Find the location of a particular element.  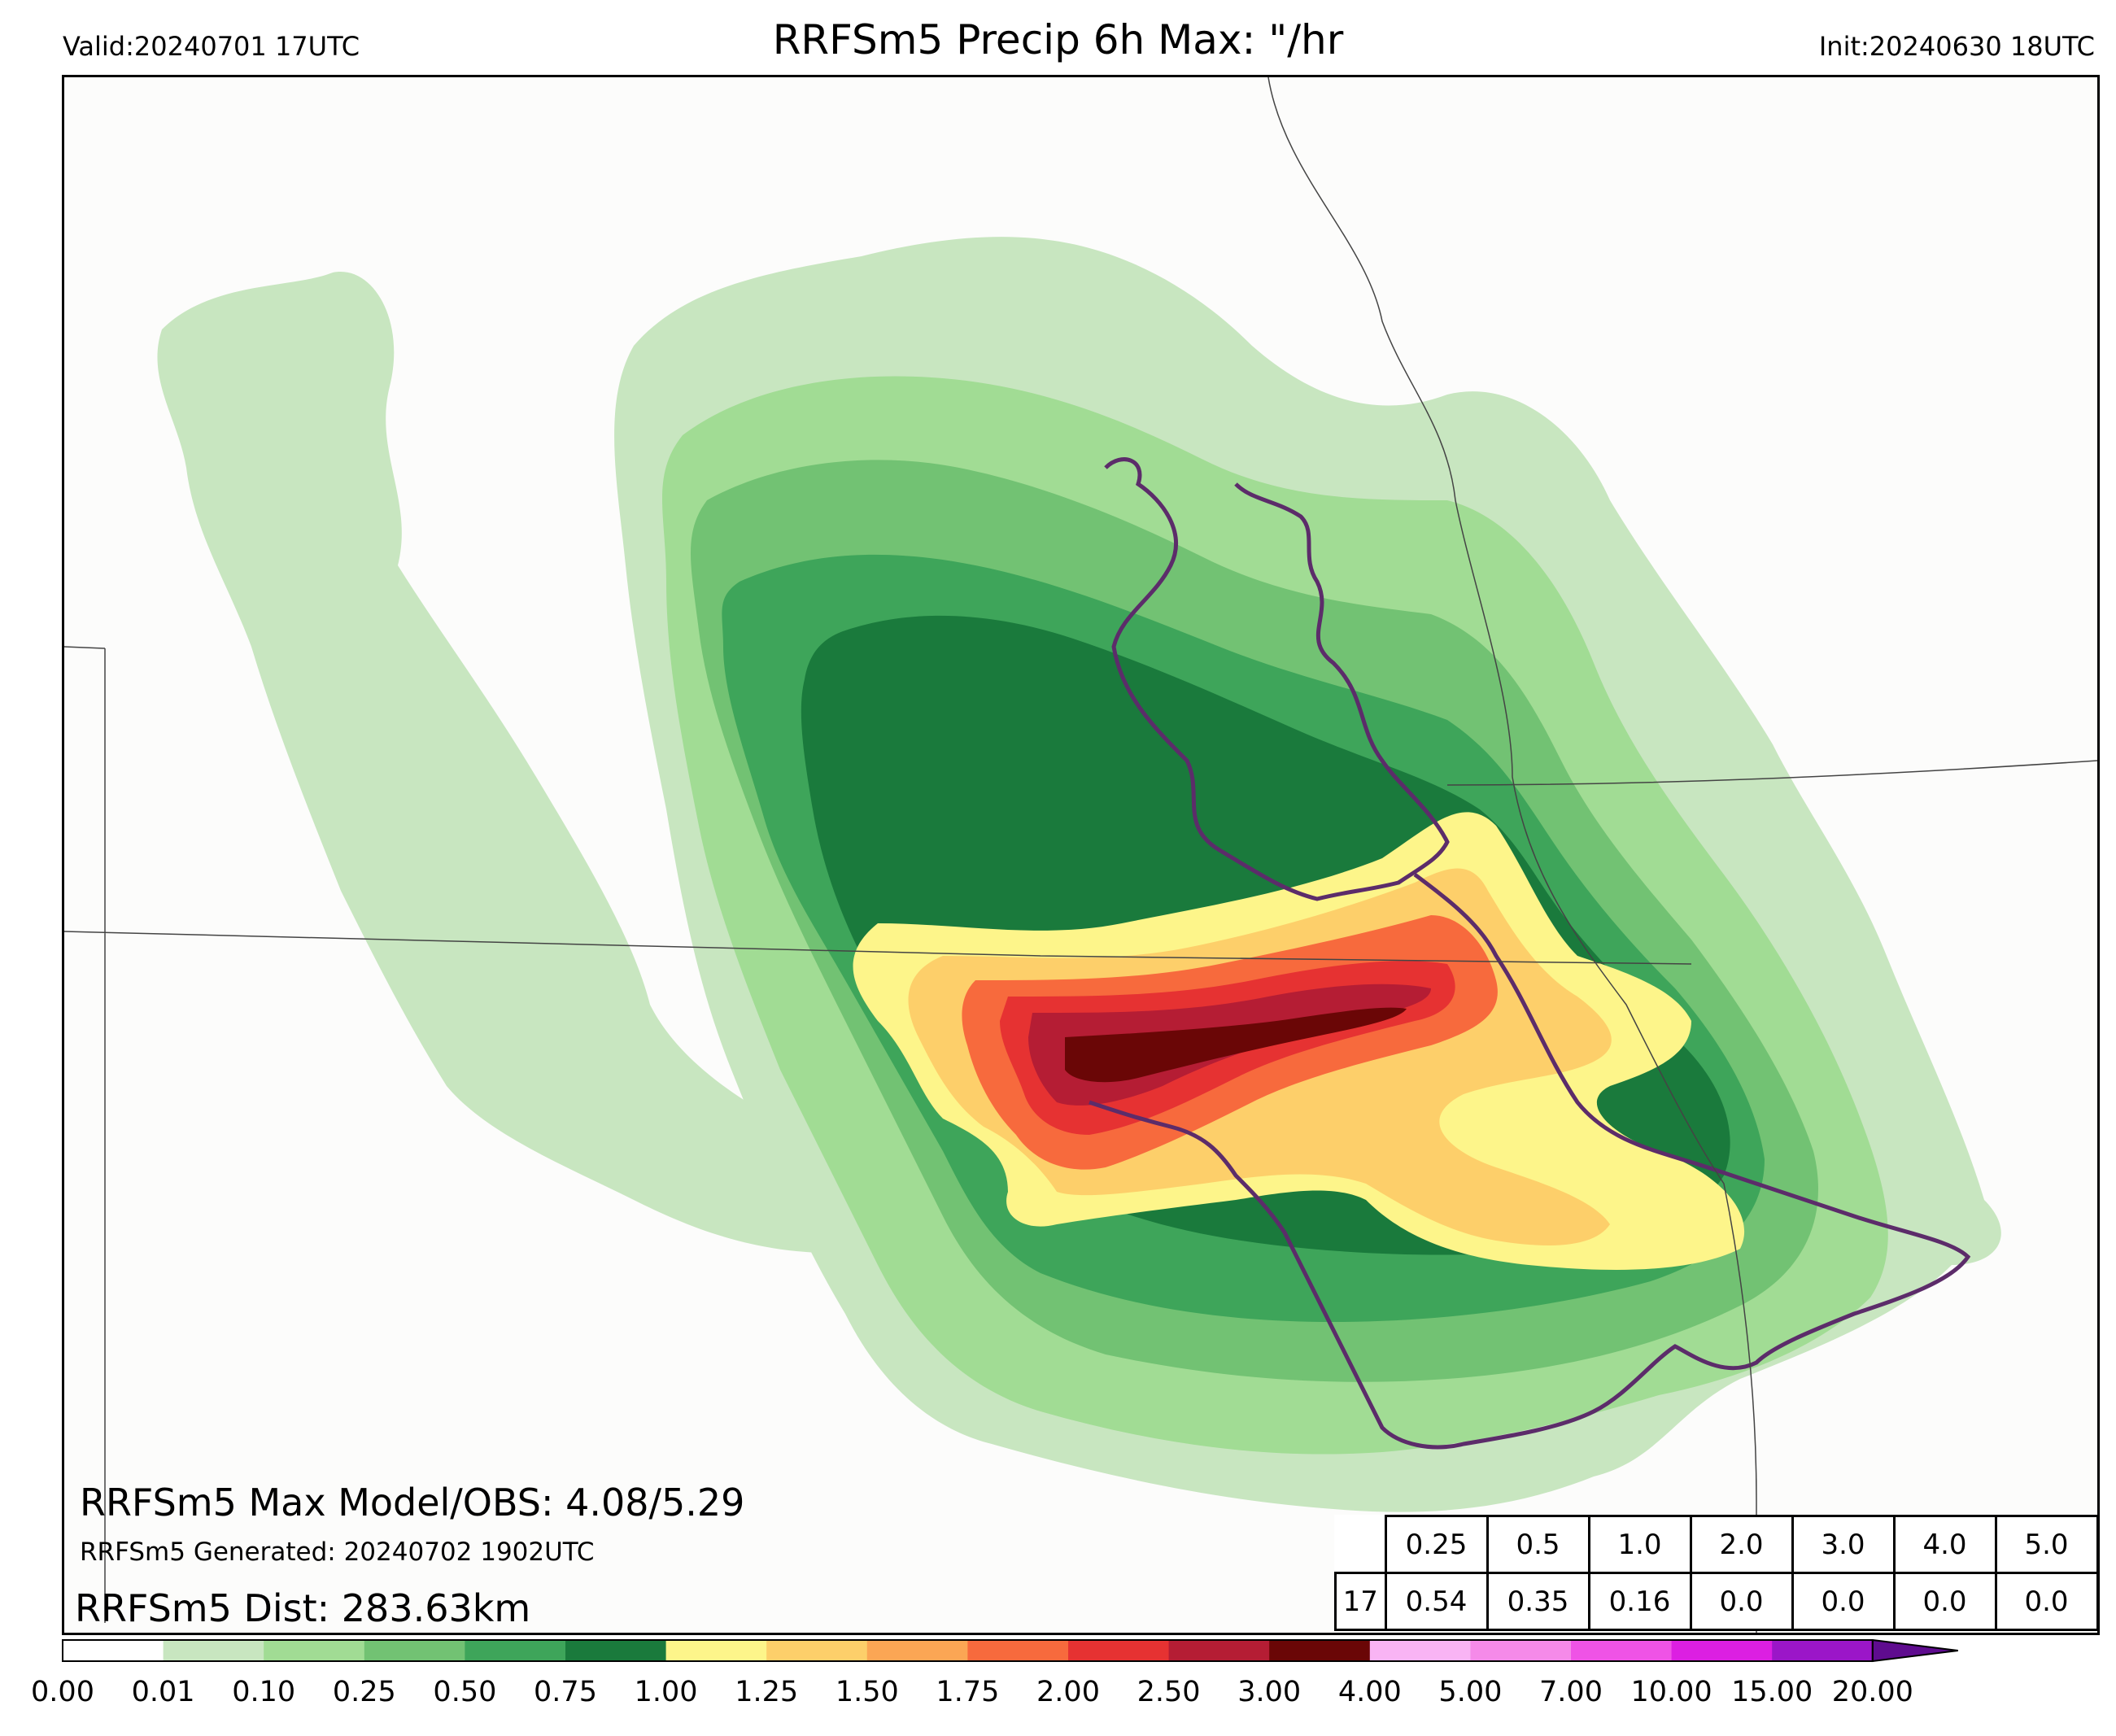

table-corner is located at coordinates (1361, 1544).